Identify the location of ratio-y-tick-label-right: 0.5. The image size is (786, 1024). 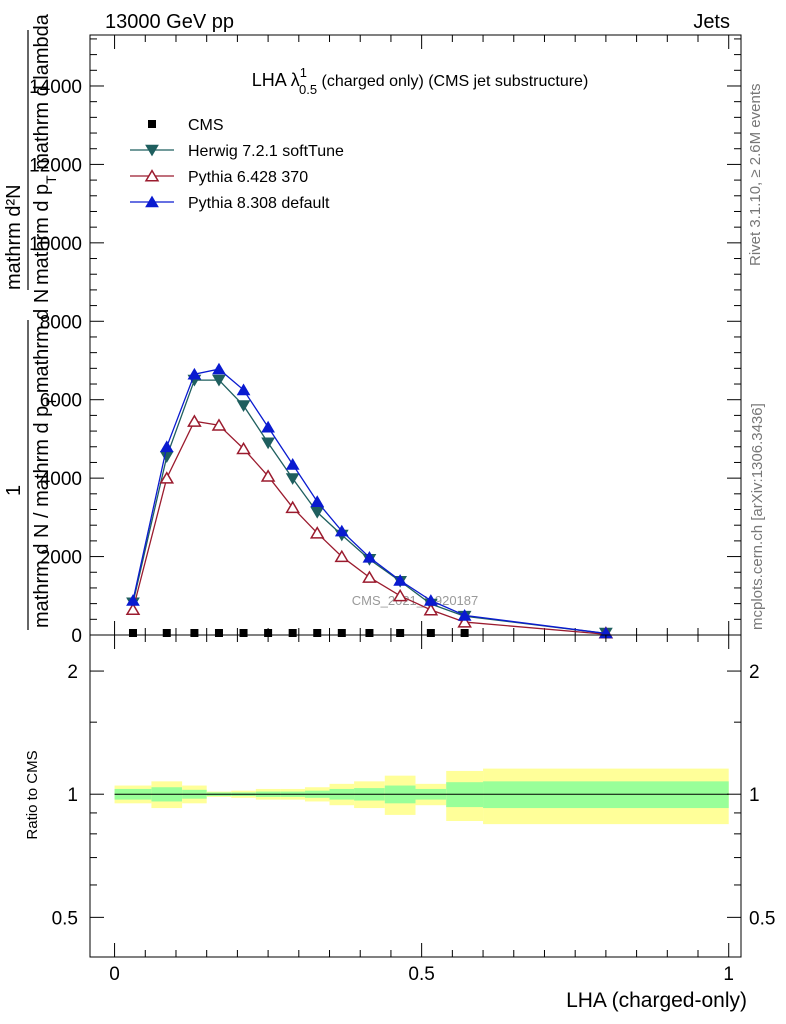
(762, 918).